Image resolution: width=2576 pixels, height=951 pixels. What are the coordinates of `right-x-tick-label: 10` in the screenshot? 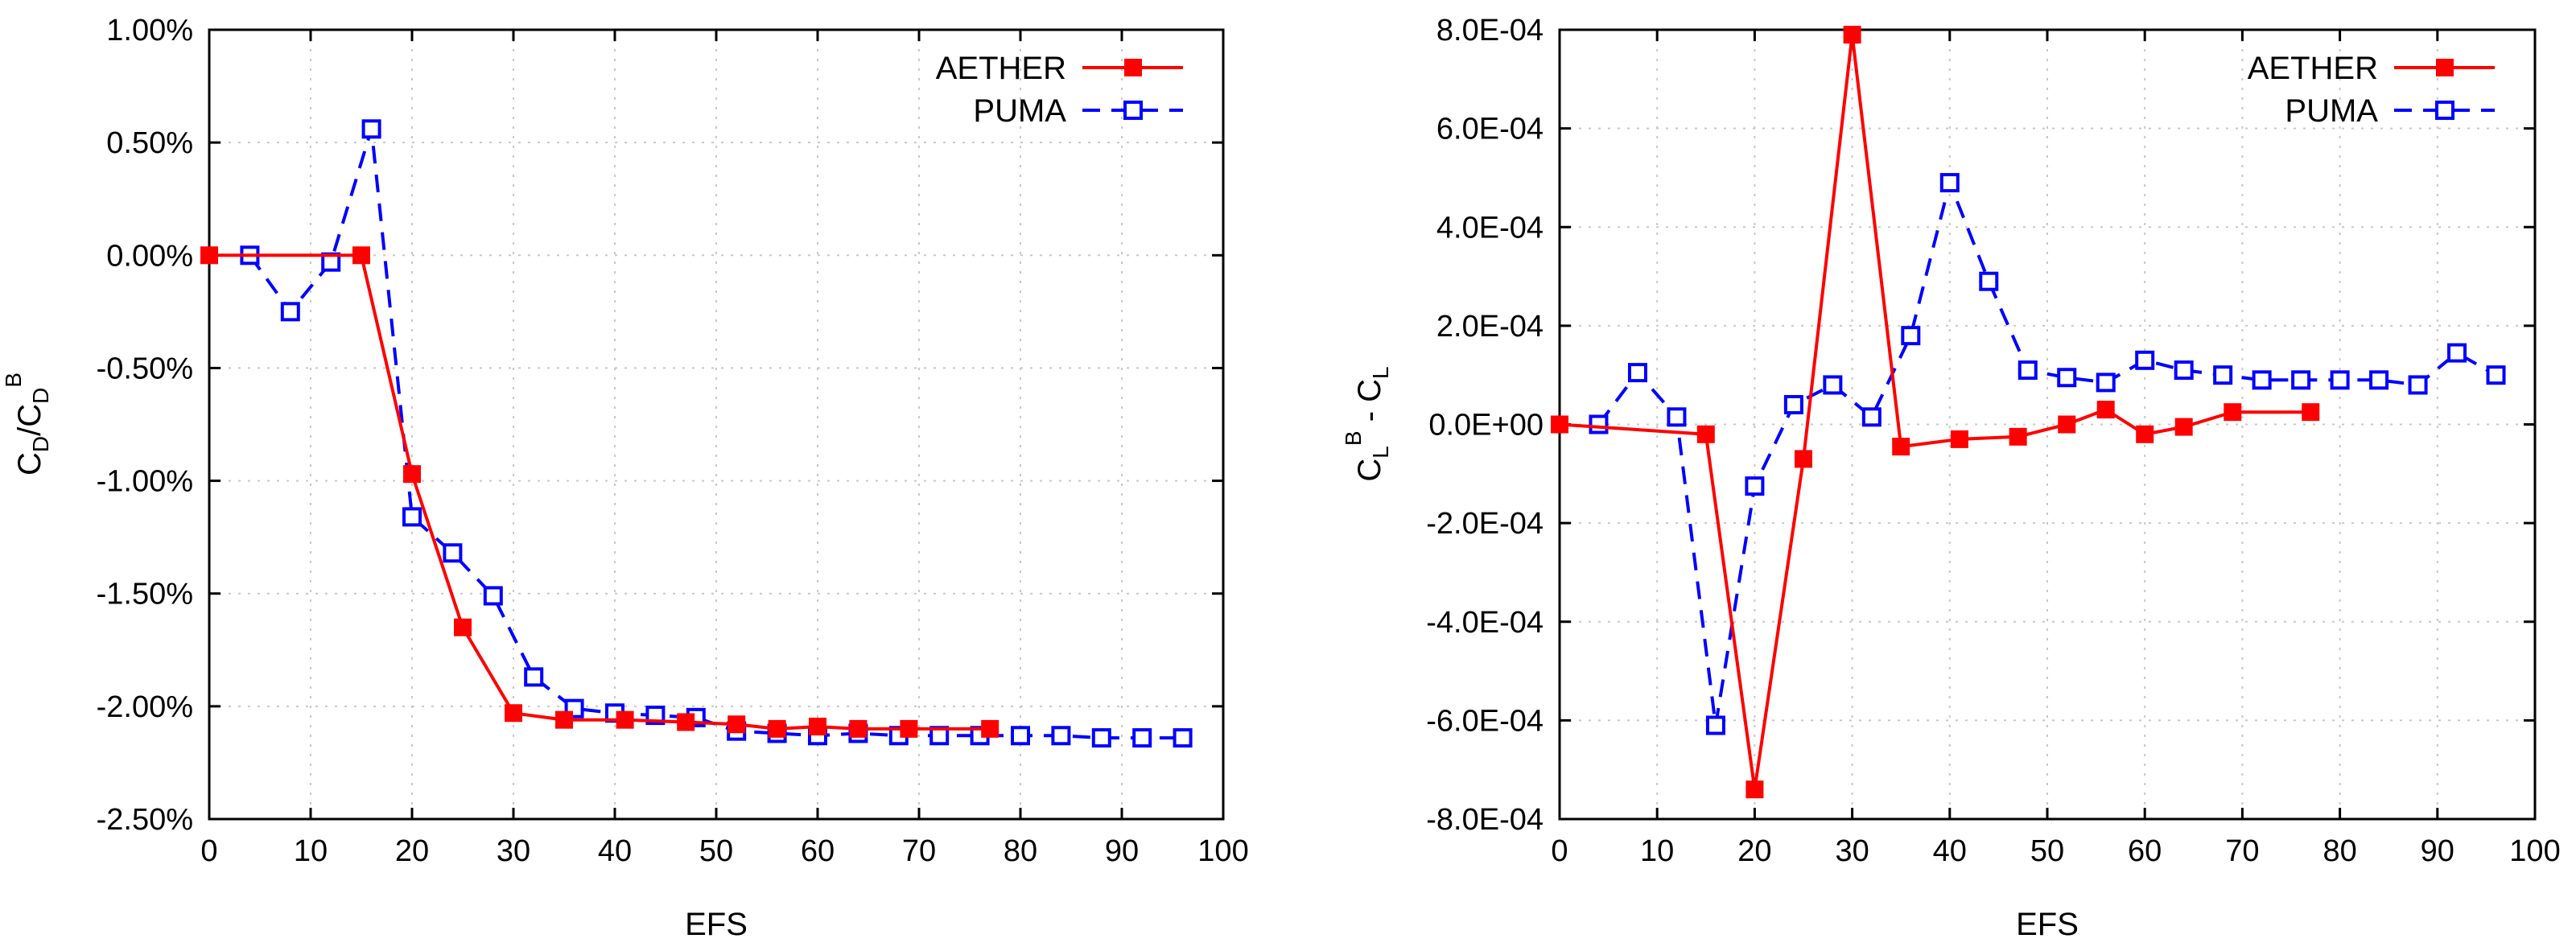 It's located at (1657, 851).